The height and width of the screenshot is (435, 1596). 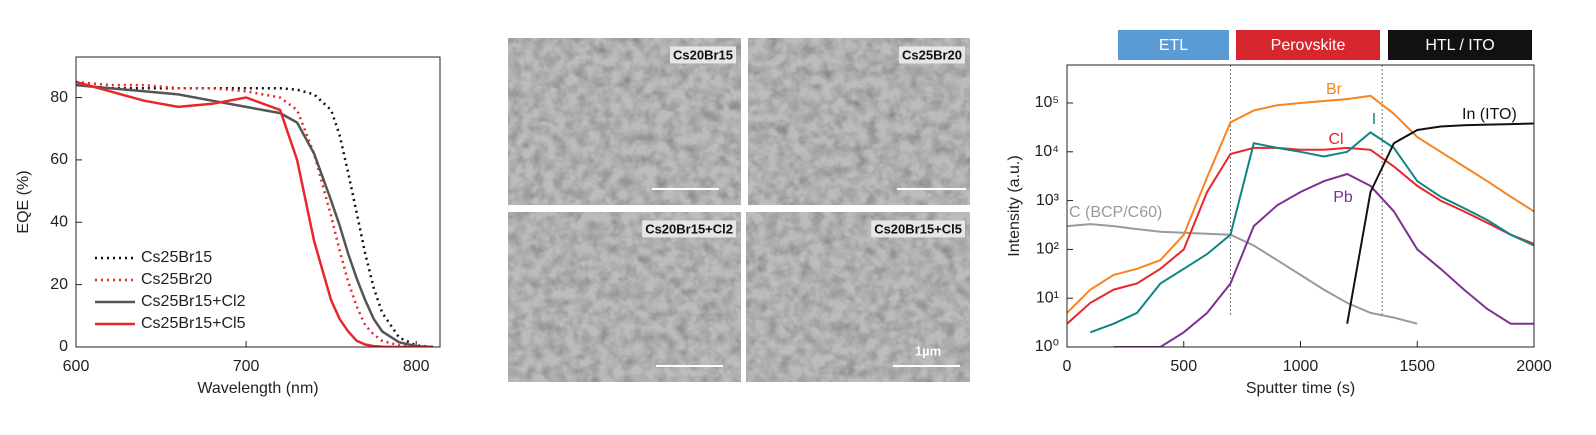 What do you see at coordinates (63, 346) in the screenshot?
I see `y-tick-label: 0` at bounding box center [63, 346].